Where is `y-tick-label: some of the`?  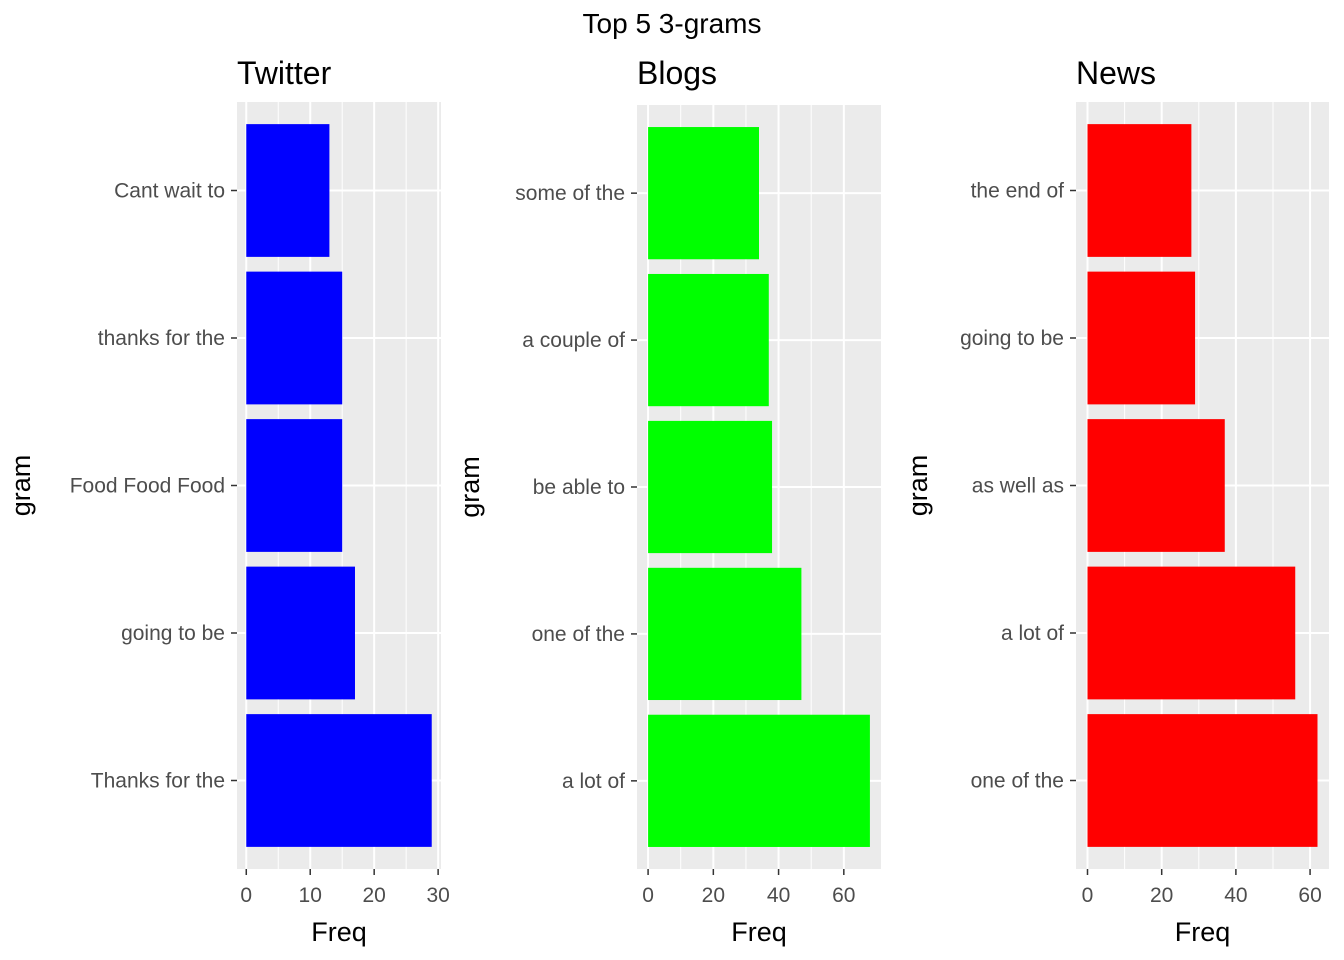 y-tick-label: some of the is located at coordinates (570, 193).